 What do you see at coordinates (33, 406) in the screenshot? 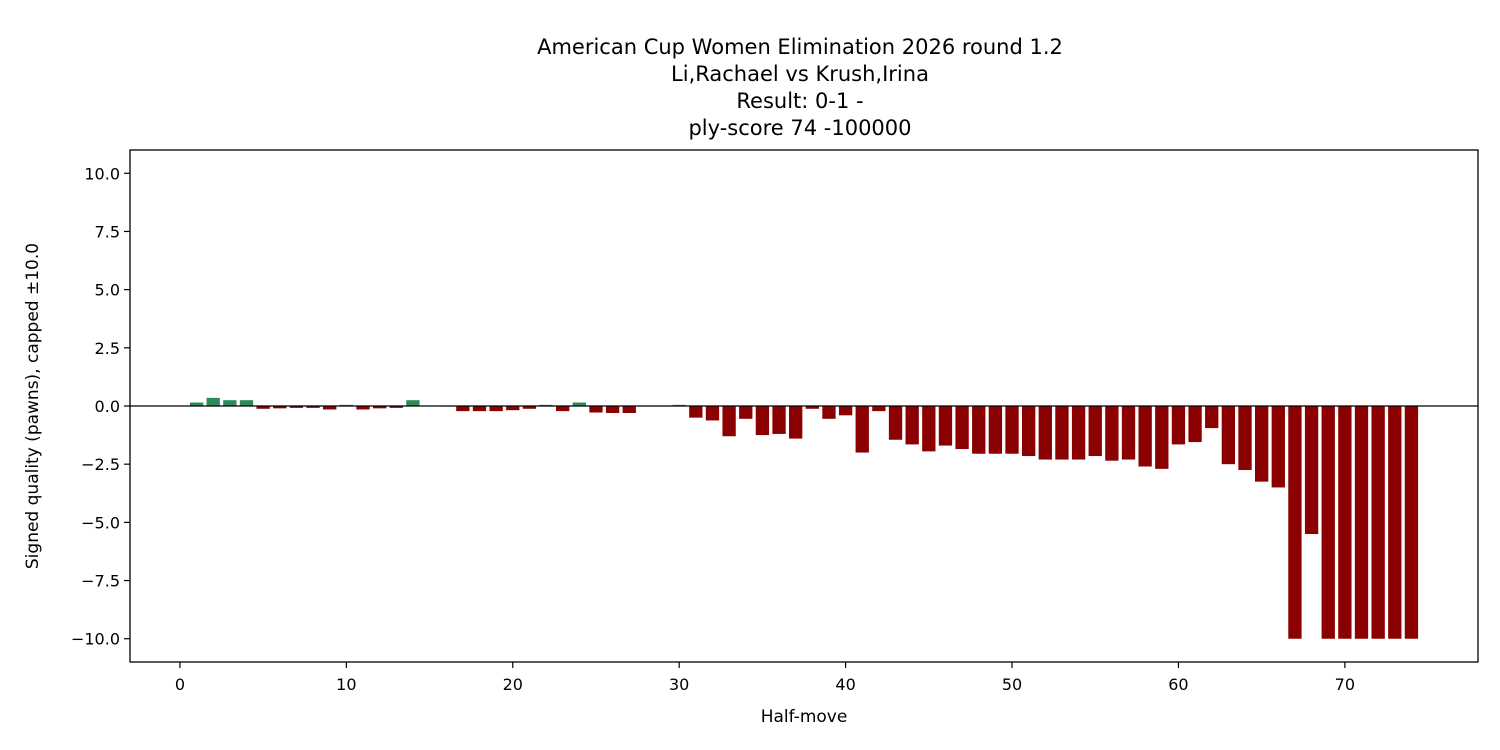
I see `y-axis-label: Signed quality (pawns), capped ±10.0` at bounding box center [33, 406].